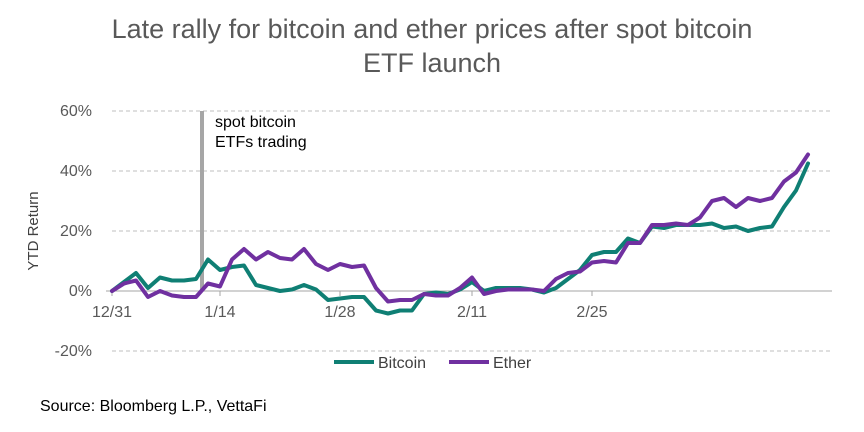 The height and width of the screenshot is (432, 864). What do you see at coordinates (261, 142) in the screenshot?
I see `annotation-text-line-2: ETFs trading` at bounding box center [261, 142].